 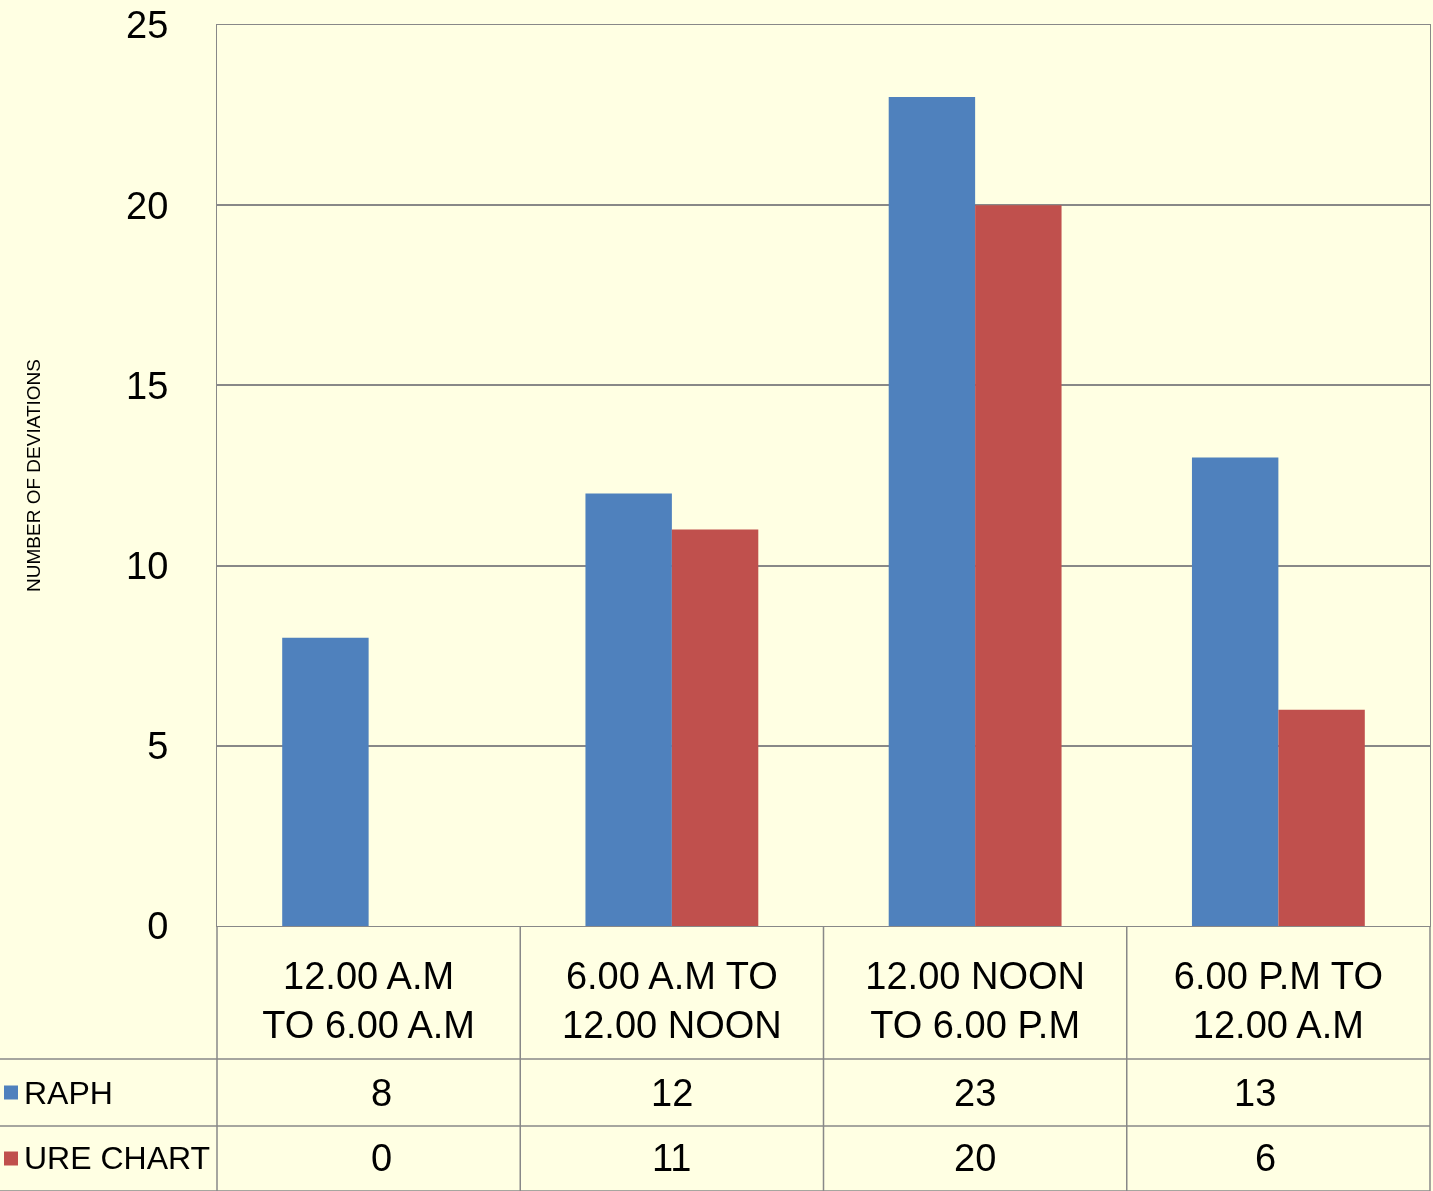 What do you see at coordinates (117, 1158) in the screenshot?
I see `legend-label: URE CHART` at bounding box center [117, 1158].